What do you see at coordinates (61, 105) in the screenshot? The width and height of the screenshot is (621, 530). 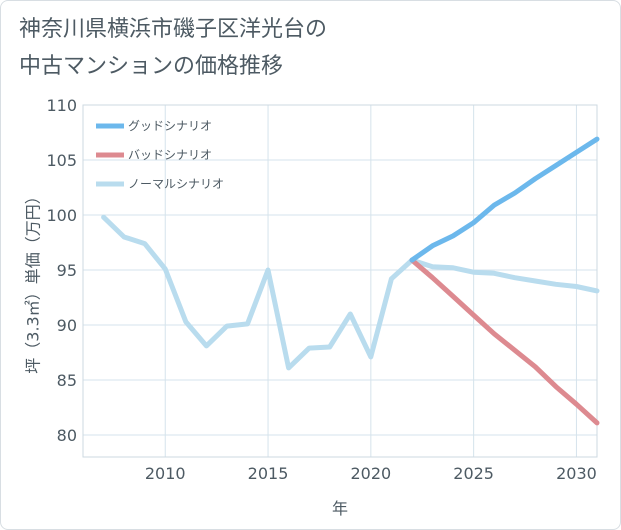 I see `y-tick-label: 110` at bounding box center [61, 105].